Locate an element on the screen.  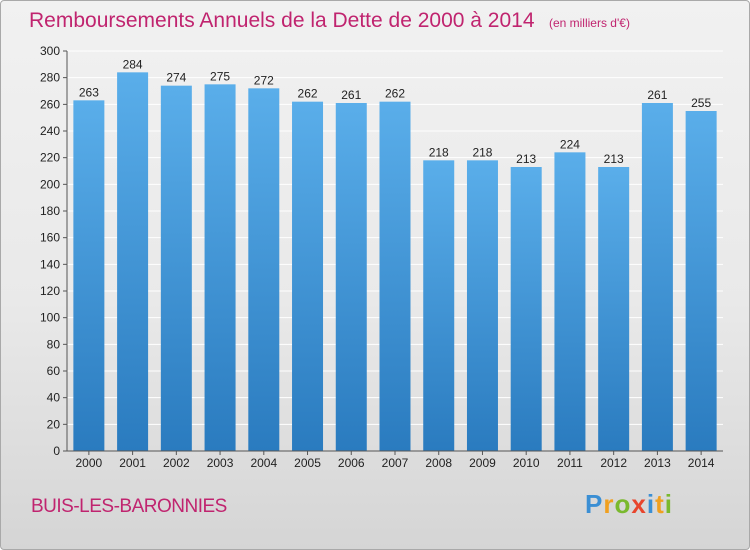
proxiti-logo: Proxiti is located at coordinates (629, 504).